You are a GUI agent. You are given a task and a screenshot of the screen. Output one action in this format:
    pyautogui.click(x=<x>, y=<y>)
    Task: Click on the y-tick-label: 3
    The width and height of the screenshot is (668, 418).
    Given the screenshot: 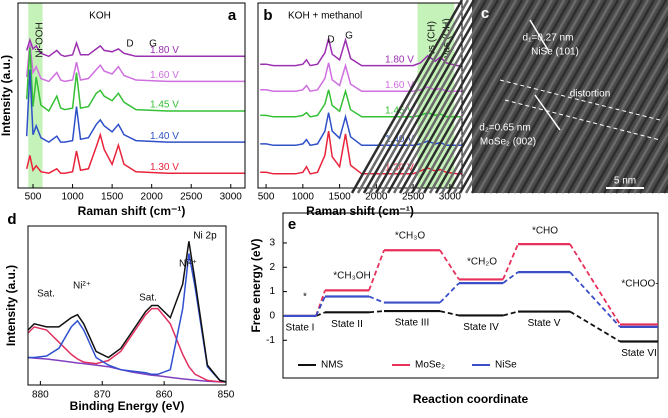 What is the action you would take?
    pyautogui.click(x=272, y=243)
    